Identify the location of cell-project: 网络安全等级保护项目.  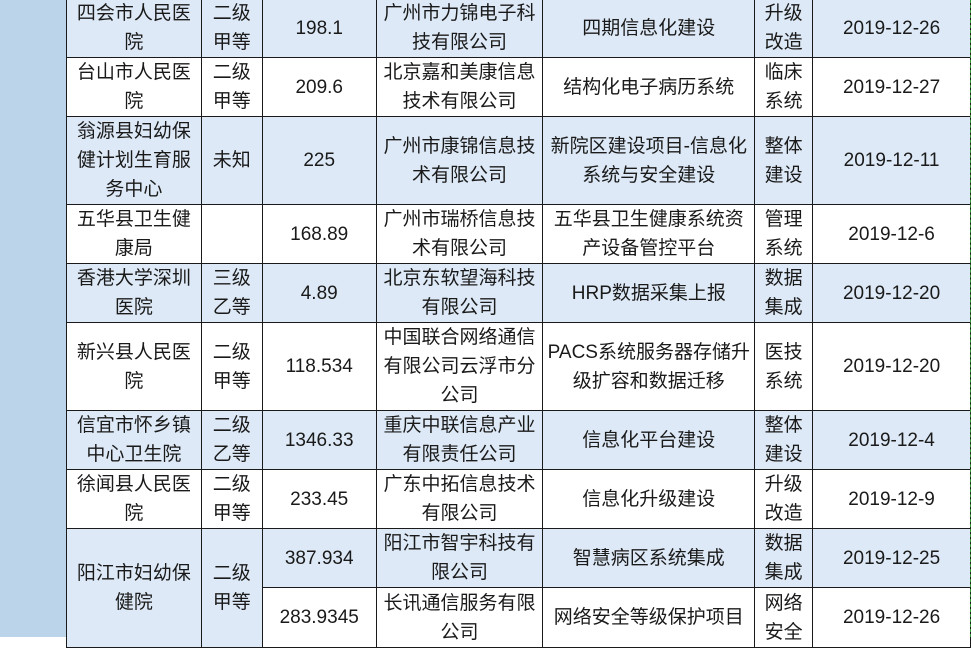
(649, 617).